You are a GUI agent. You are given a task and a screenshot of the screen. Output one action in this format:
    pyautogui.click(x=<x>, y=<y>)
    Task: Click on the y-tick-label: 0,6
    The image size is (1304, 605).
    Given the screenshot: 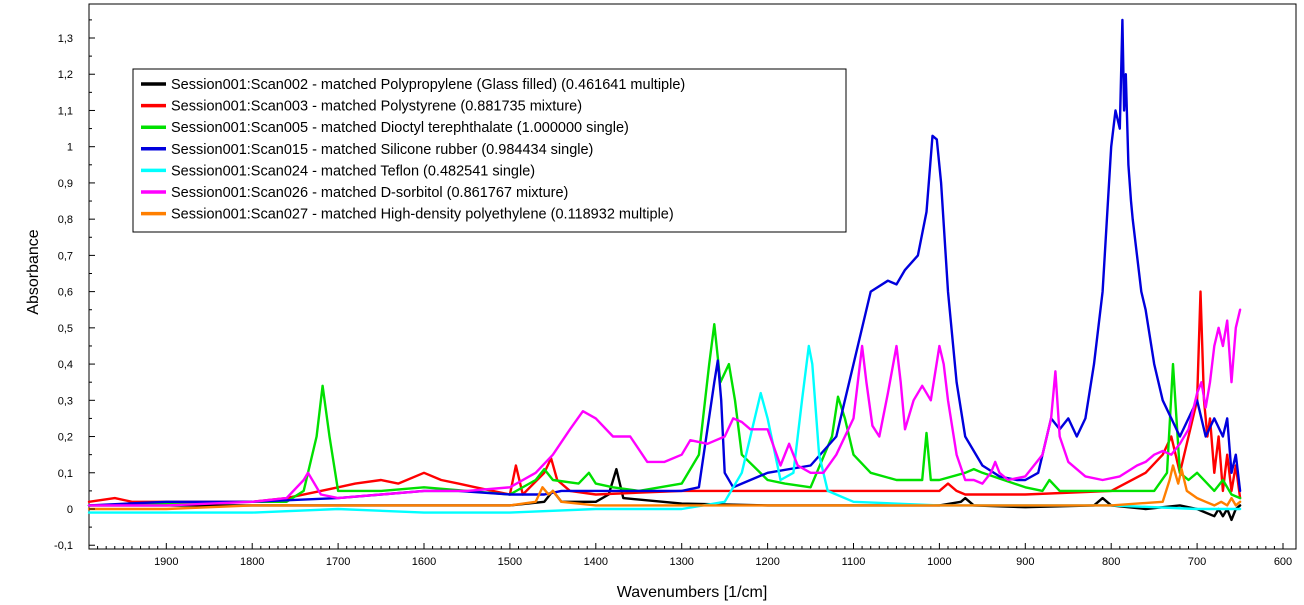 What is the action you would take?
    pyautogui.click(x=65, y=293)
    